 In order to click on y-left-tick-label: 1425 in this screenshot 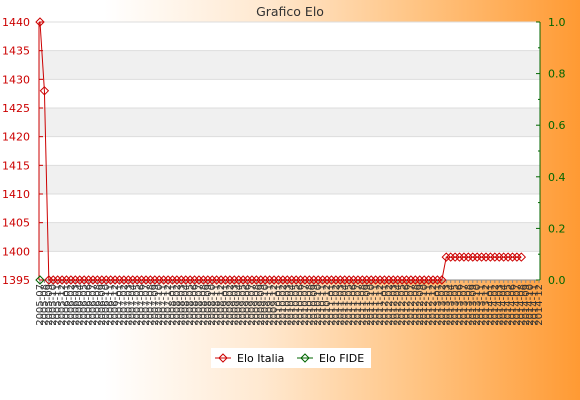, I will do `click(16, 108)`.